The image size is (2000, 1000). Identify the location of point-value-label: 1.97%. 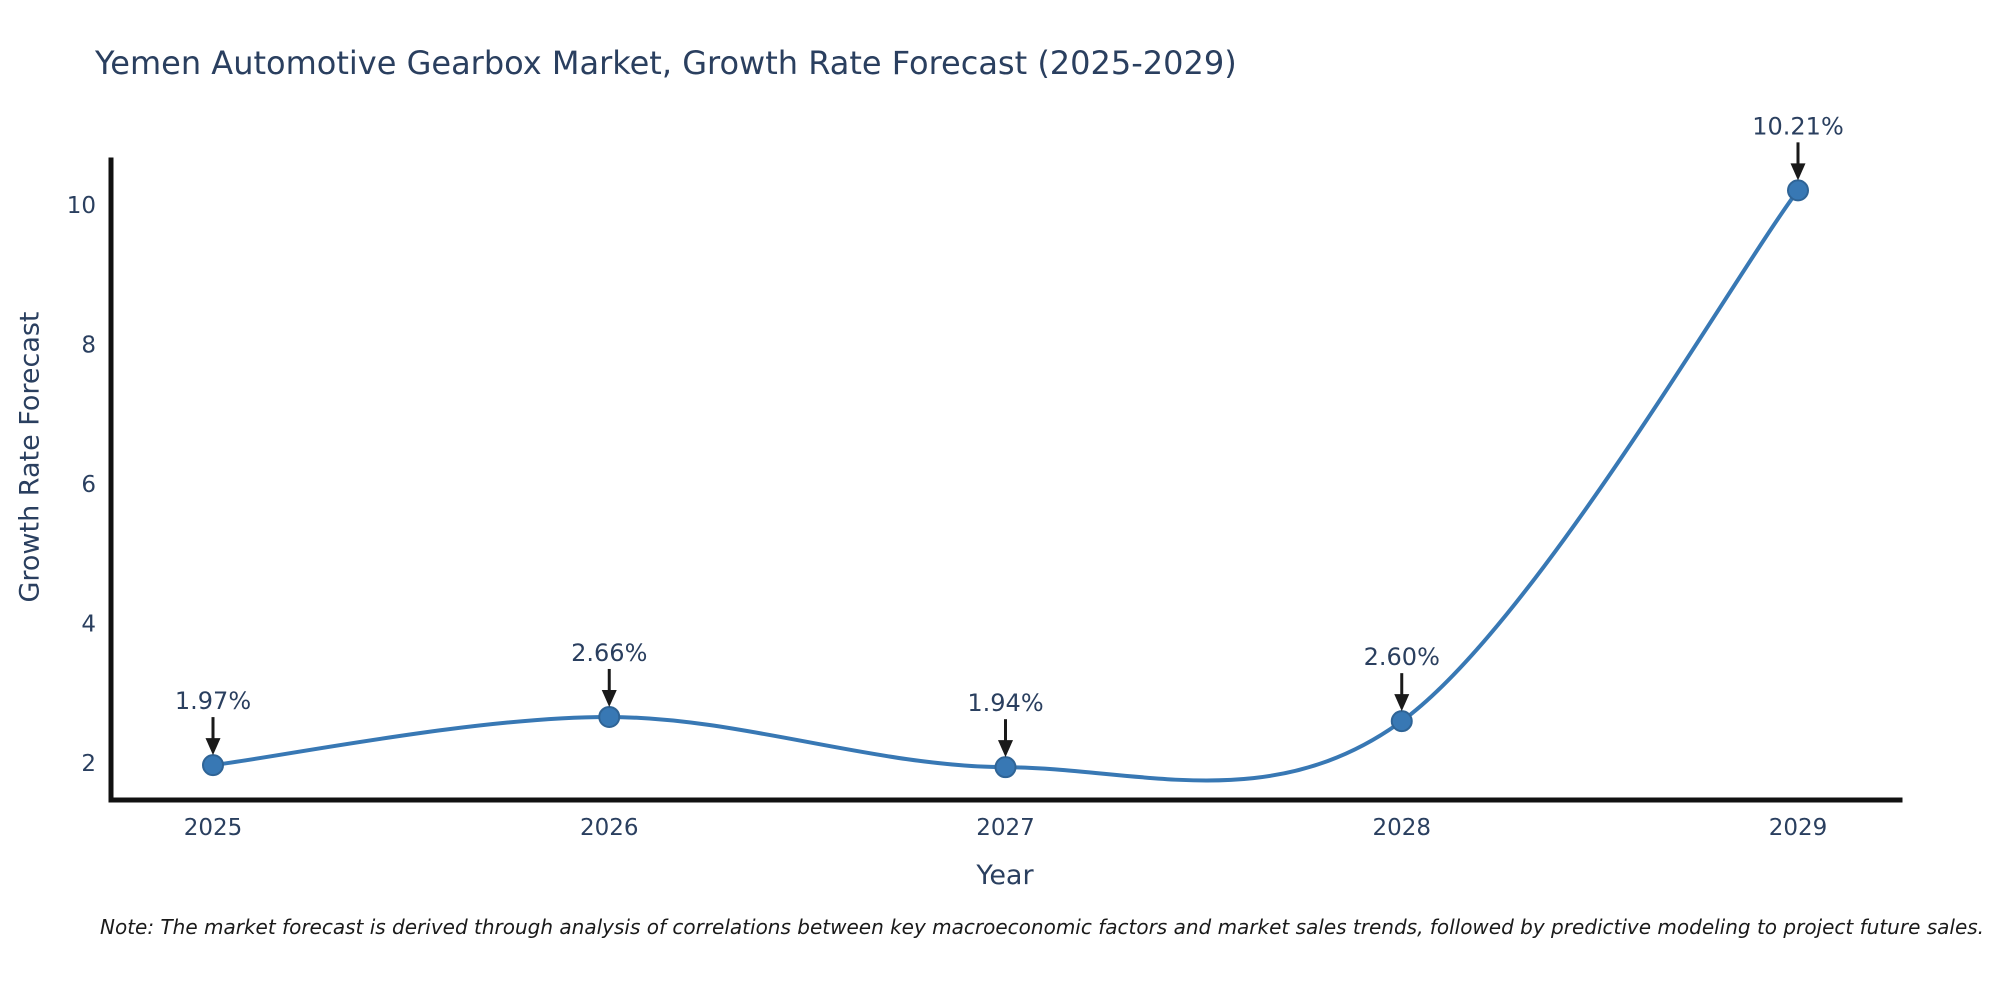
(213, 701).